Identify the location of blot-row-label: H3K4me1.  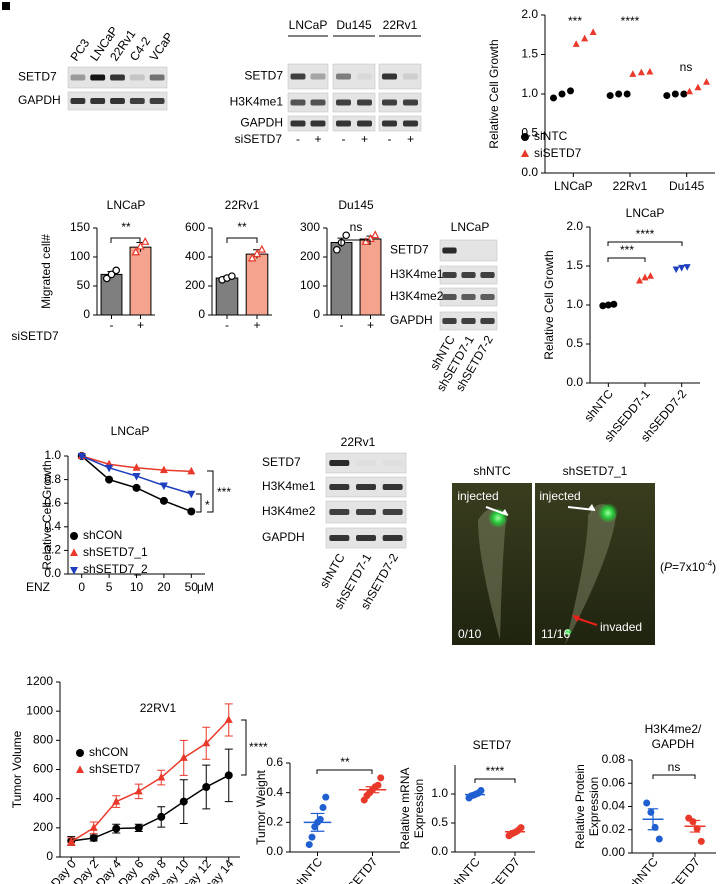
(257, 102).